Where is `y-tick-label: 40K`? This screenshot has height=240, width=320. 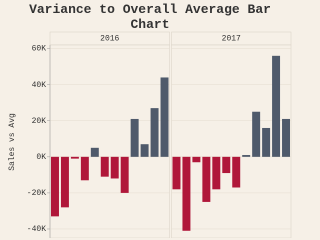
y-tick-label: 40K is located at coordinates (39, 85).